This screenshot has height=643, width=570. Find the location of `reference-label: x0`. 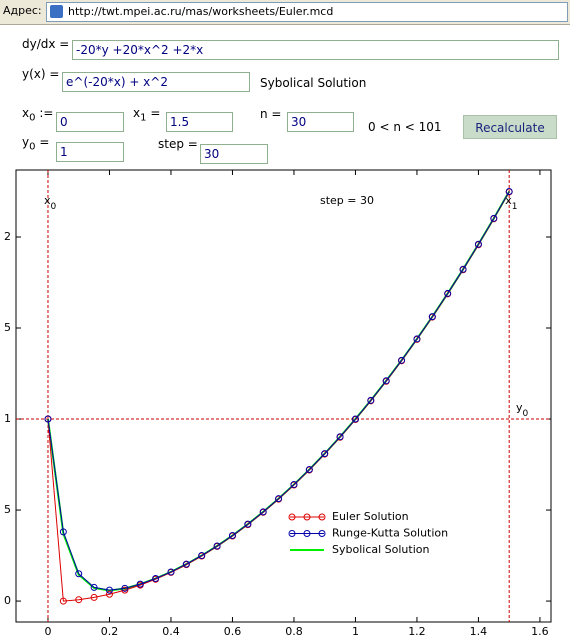

reference-label: x0 is located at coordinates (50, 203).